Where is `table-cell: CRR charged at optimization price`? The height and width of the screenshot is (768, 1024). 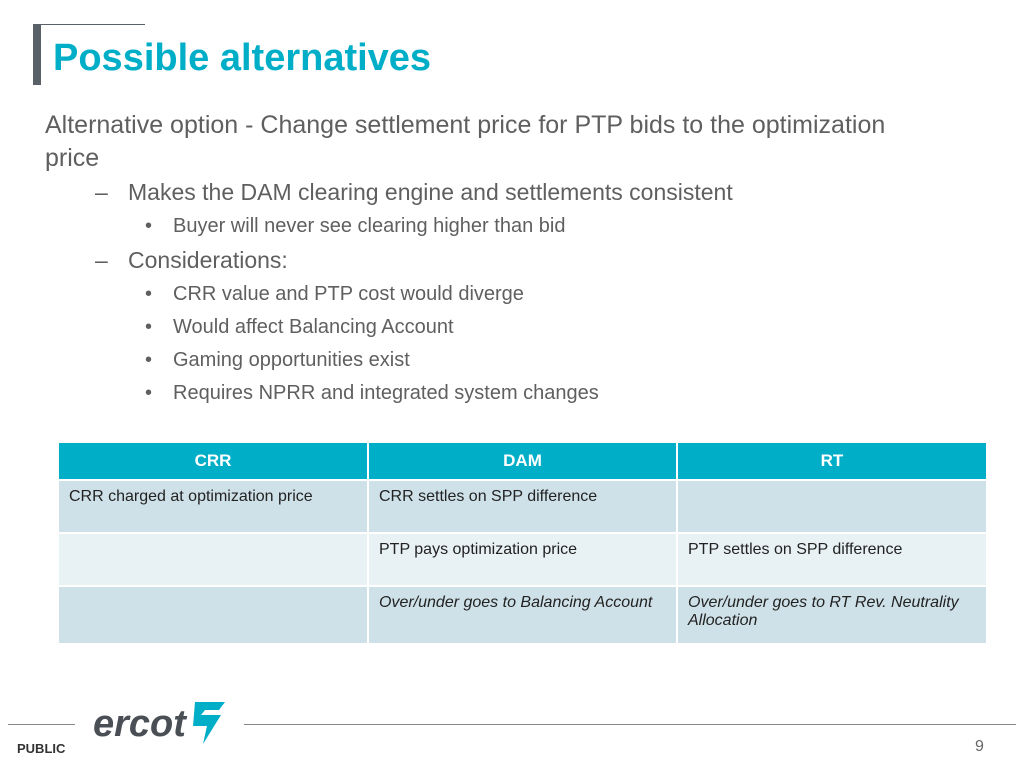 table-cell: CRR charged at optimization price is located at coordinates (214, 506).